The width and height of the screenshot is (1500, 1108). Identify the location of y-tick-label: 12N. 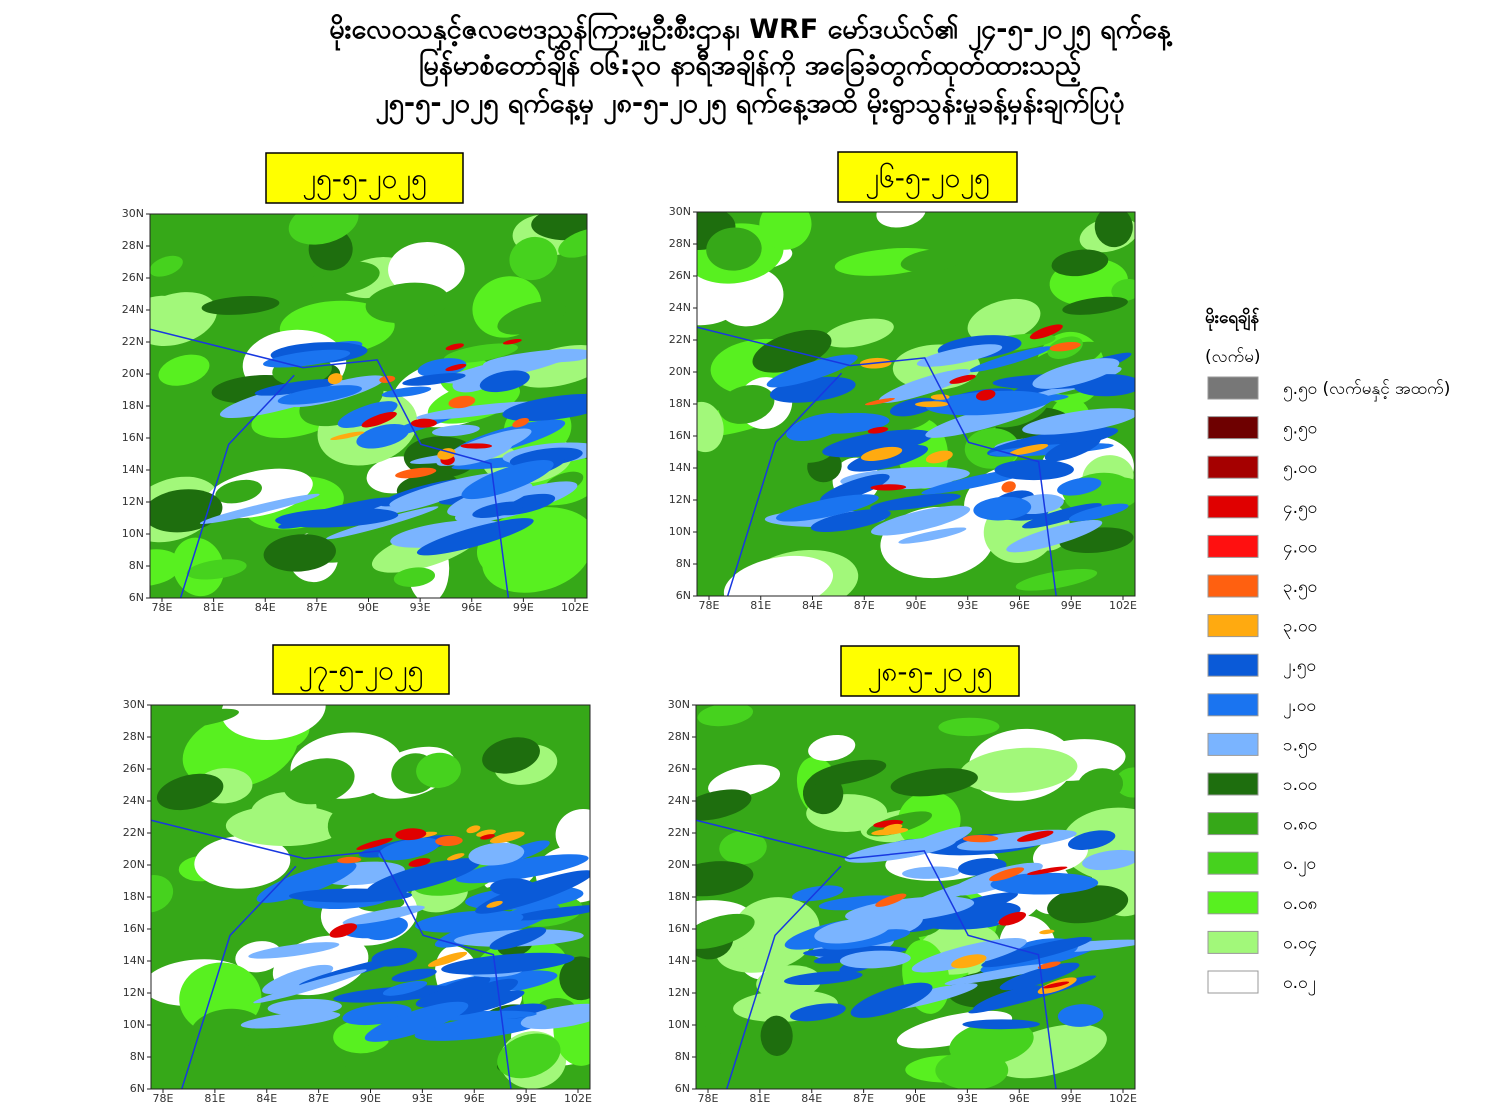
(680, 499).